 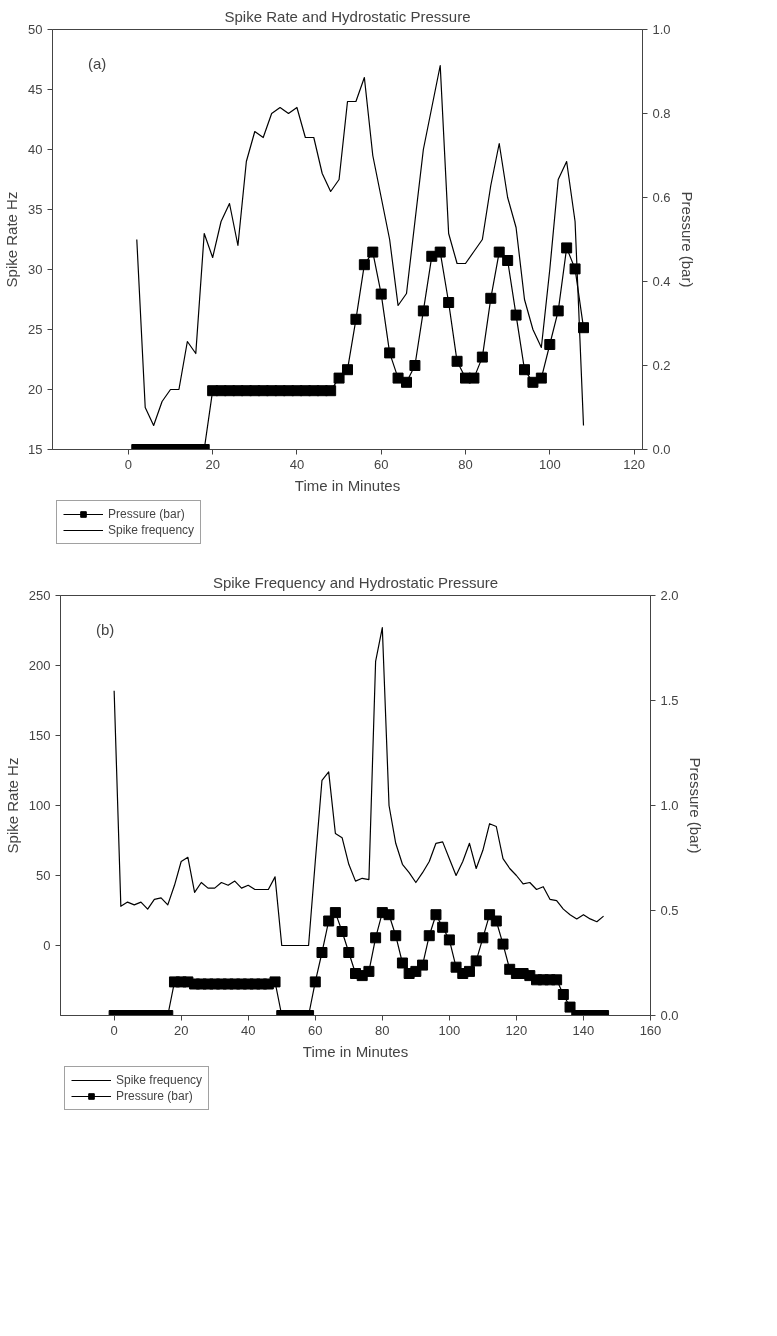 I want to click on annotation: (b), so click(x=105, y=629).